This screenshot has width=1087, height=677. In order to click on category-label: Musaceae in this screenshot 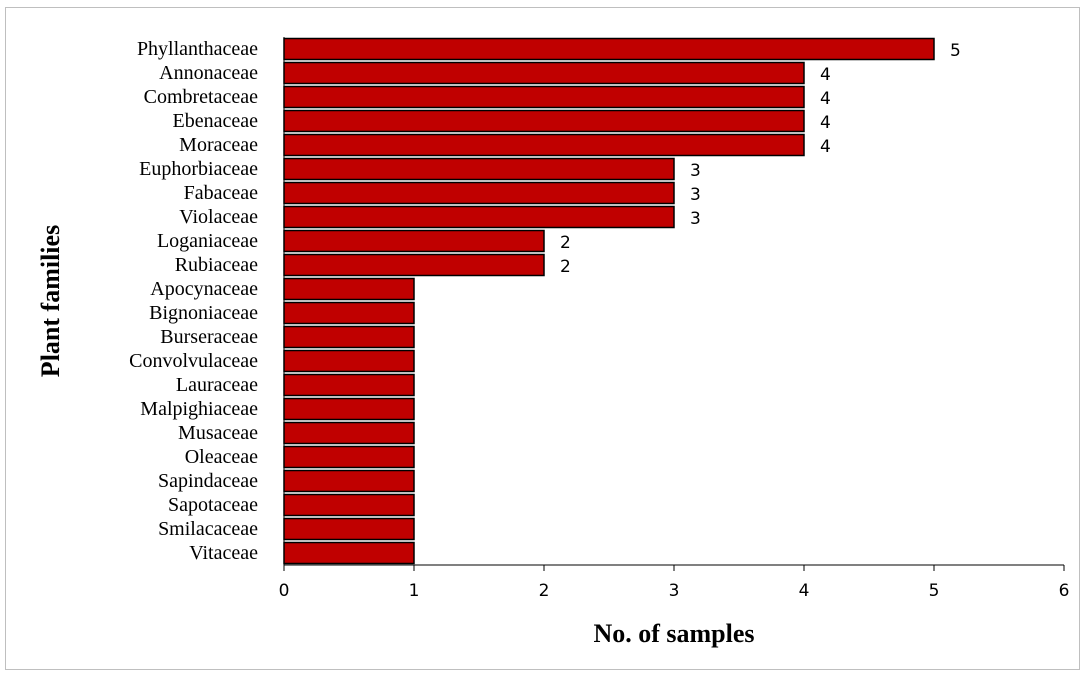, I will do `click(218, 433)`.